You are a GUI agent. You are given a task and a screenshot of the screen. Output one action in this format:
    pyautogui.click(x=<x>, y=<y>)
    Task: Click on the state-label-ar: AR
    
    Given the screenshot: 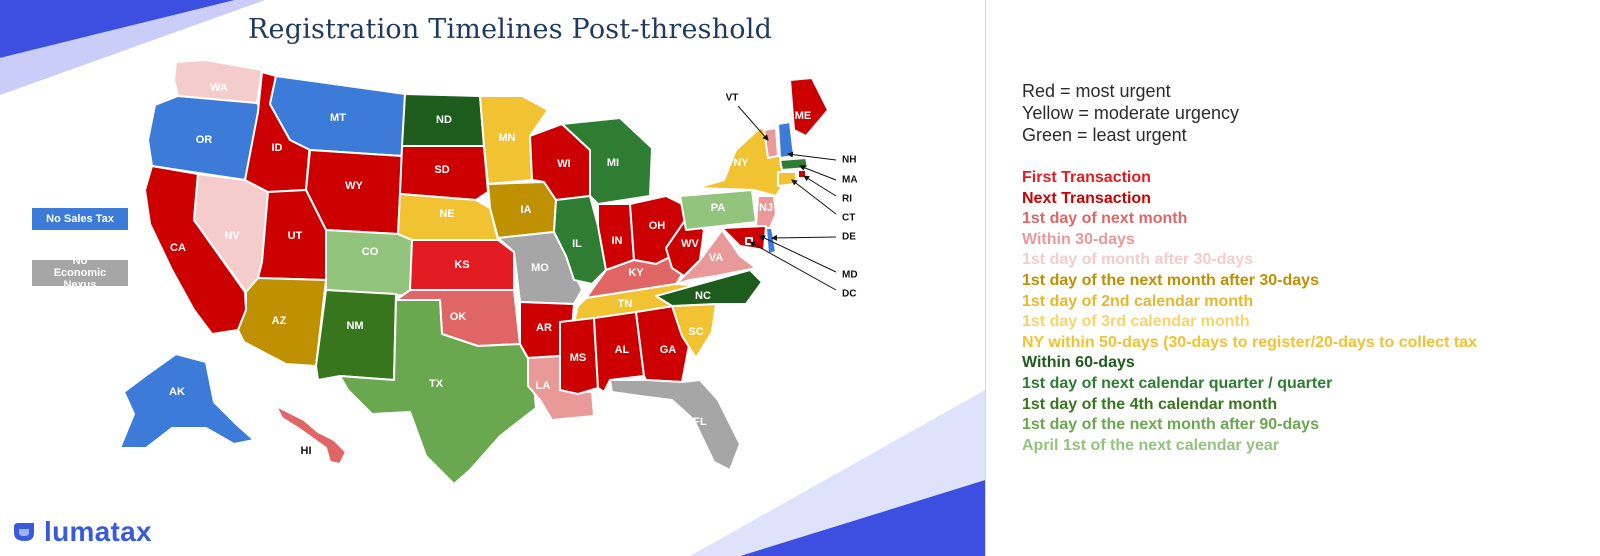 What is the action you would take?
    pyautogui.click(x=544, y=328)
    